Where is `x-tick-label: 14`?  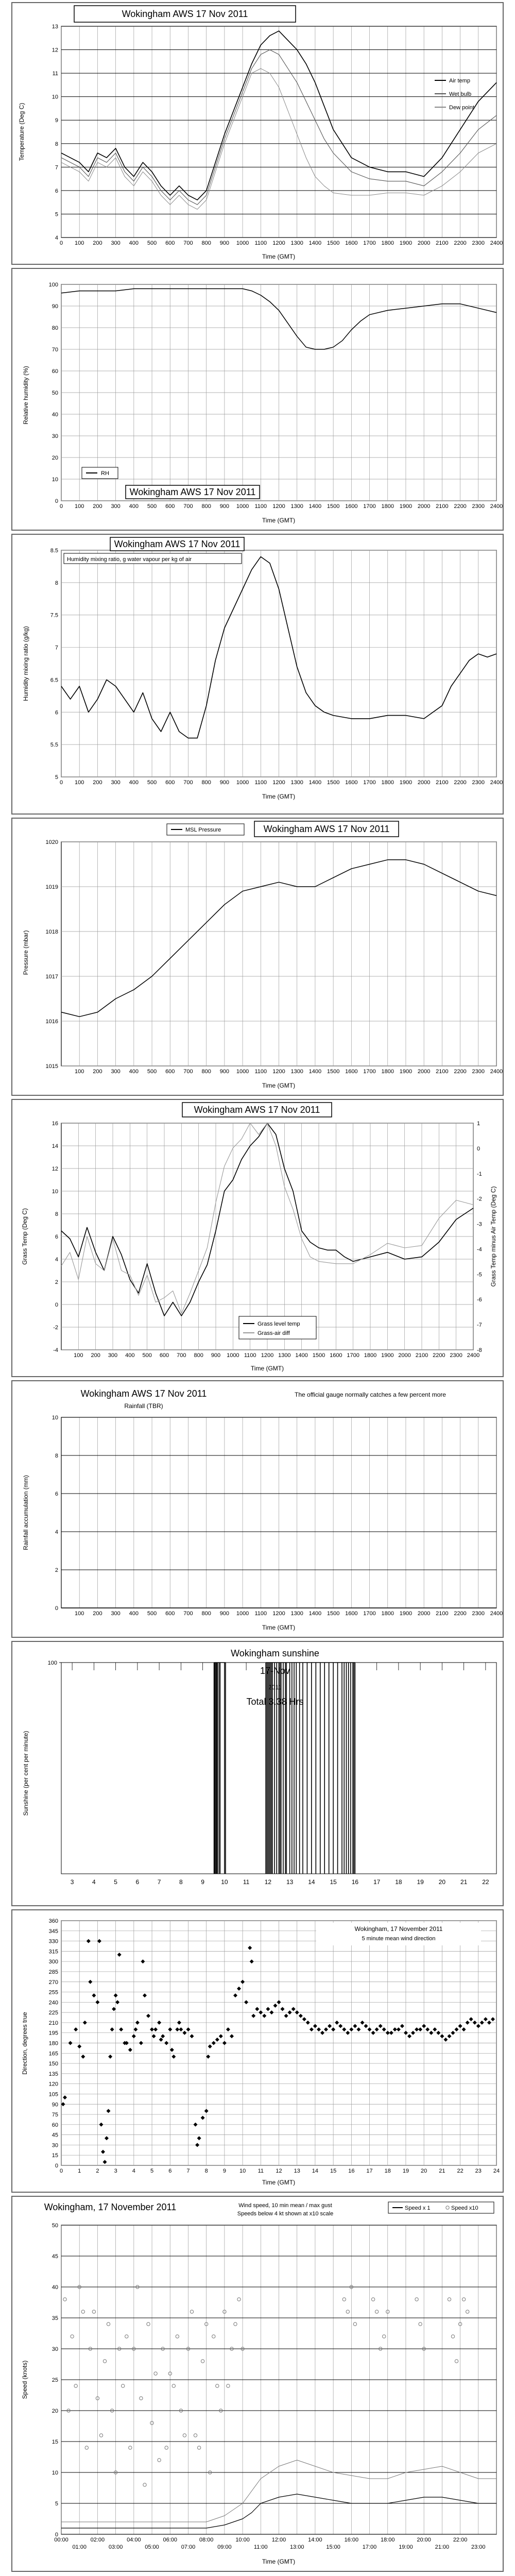
x-tick-label: 14 is located at coordinates (311, 1882).